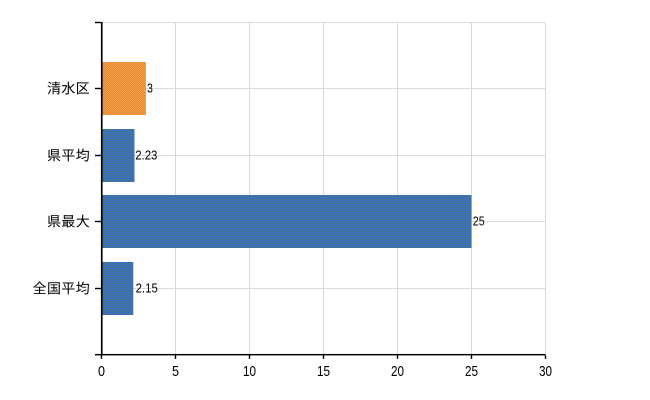 The height and width of the screenshot is (400, 650). What do you see at coordinates (146, 155) in the screenshot?
I see `svg-text: 2.23` at bounding box center [146, 155].